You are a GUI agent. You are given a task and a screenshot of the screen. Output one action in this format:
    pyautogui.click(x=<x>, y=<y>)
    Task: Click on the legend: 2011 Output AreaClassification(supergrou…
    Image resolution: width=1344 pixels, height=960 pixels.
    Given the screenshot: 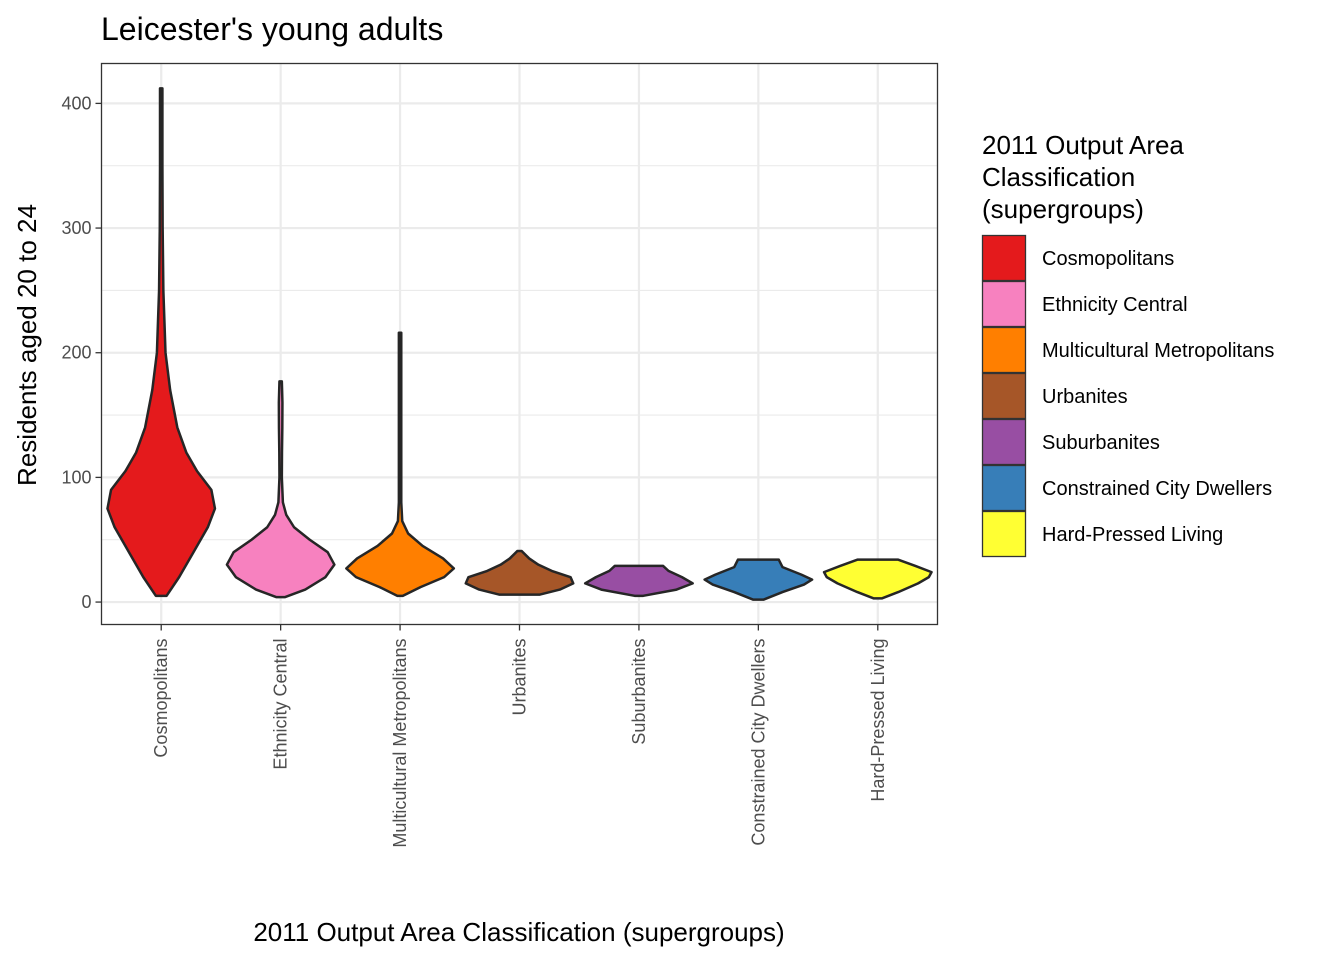 What is the action you would take?
    pyautogui.click(x=1127, y=344)
    